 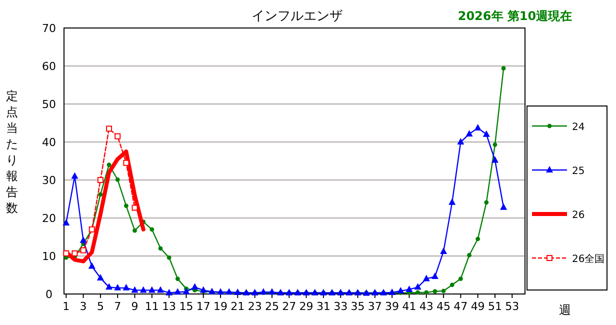 I want to click on x-tick-label: 7, so click(x=118, y=306).